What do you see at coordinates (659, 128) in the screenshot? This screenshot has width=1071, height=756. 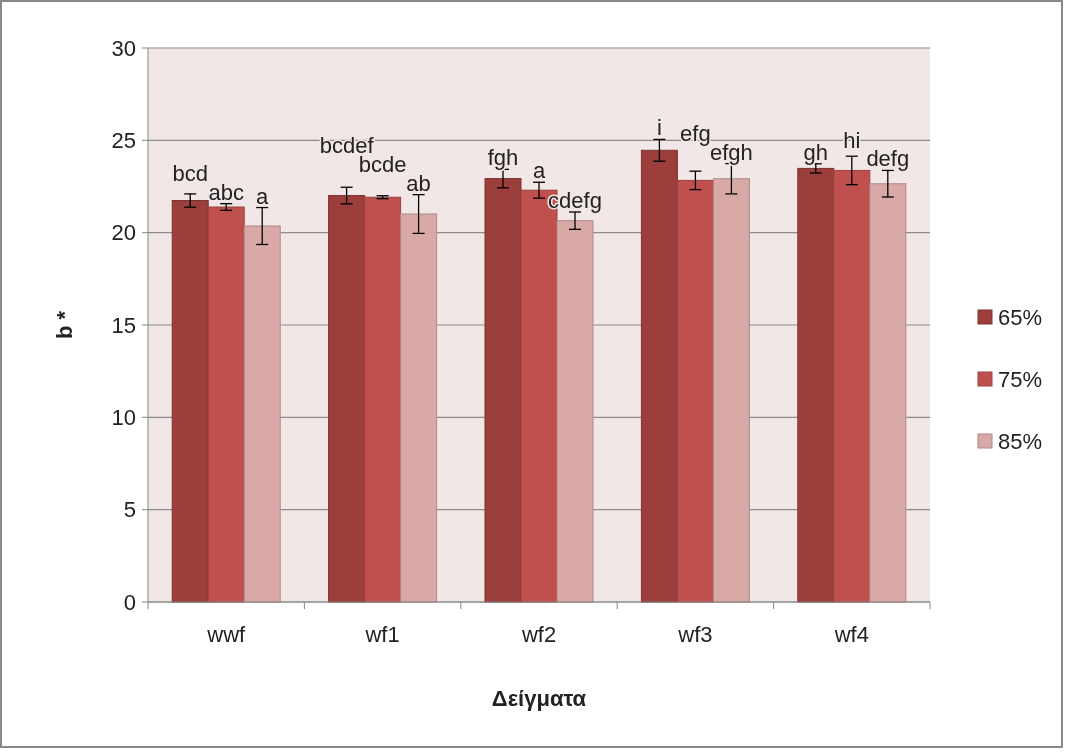 I see `annotation: i` at bounding box center [659, 128].